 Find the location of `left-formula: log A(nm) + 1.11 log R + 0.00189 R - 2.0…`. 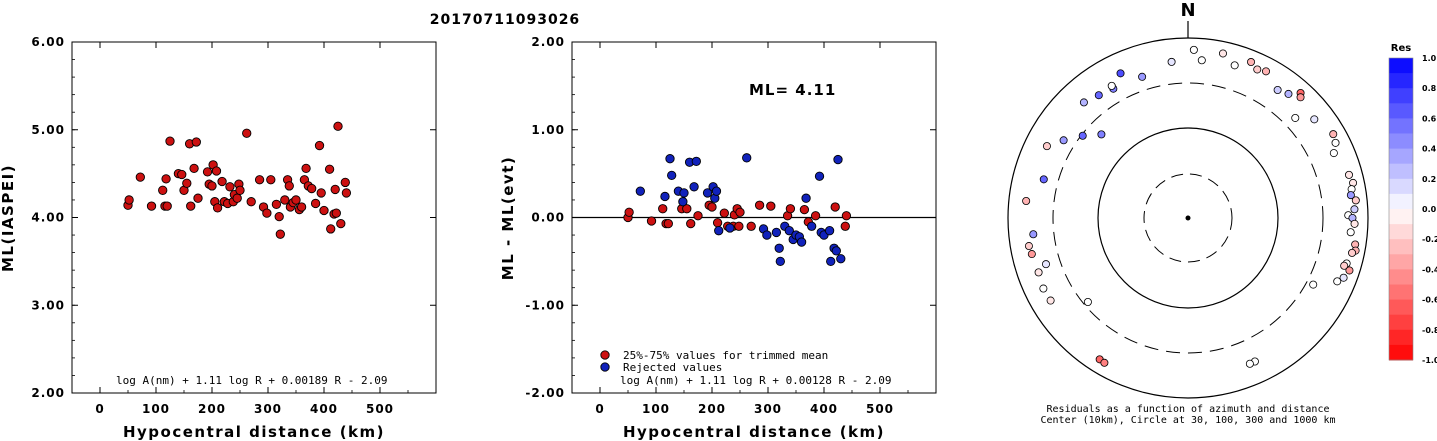

left-formula: log A(nm) + 1.11 log R + 0.00189 R - 2.0… is located at coordinates (252, 380).